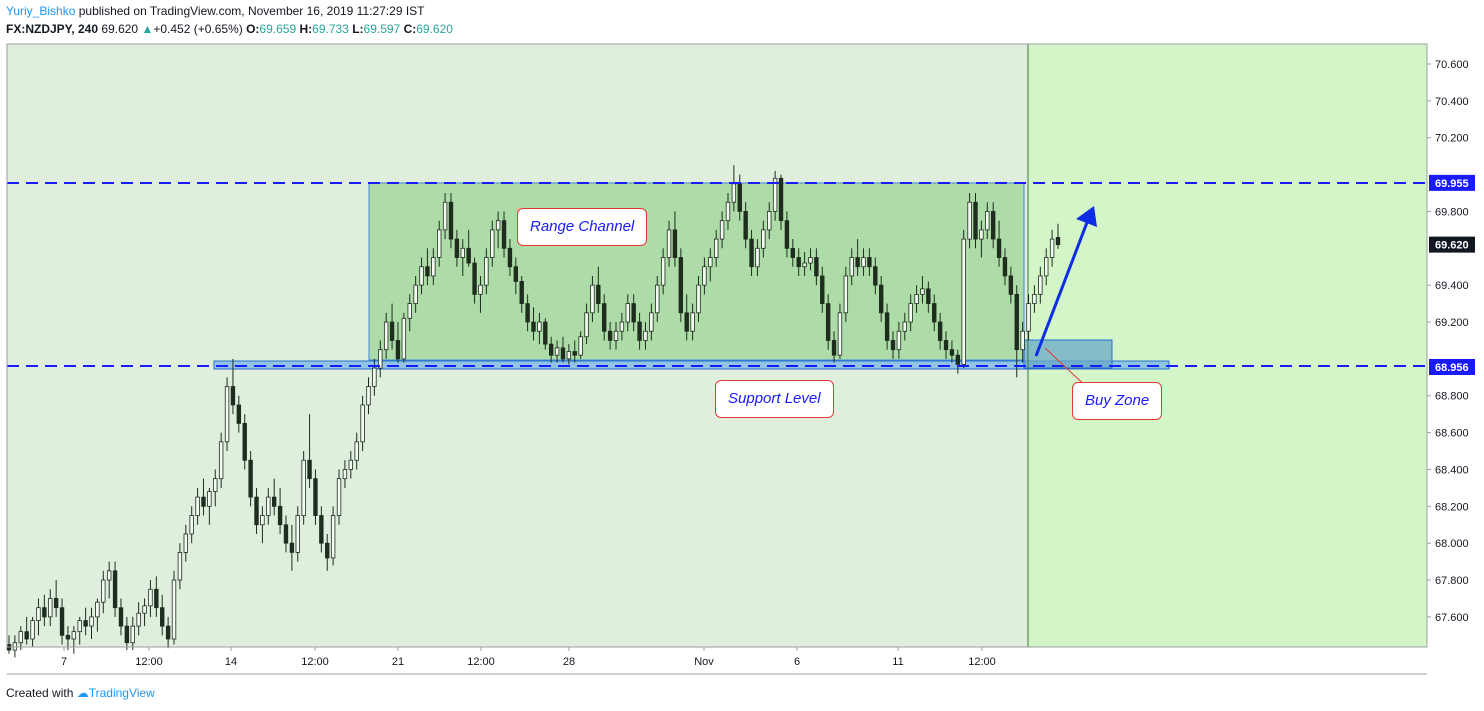  I want to click on high-value: 69.733, so click(330, 29).